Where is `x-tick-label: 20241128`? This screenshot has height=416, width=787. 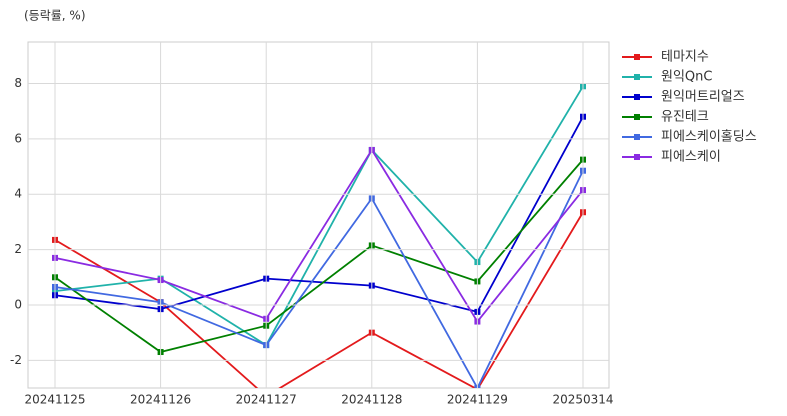
x-tick-label: 20241128 is located at coordinates (371, 400).